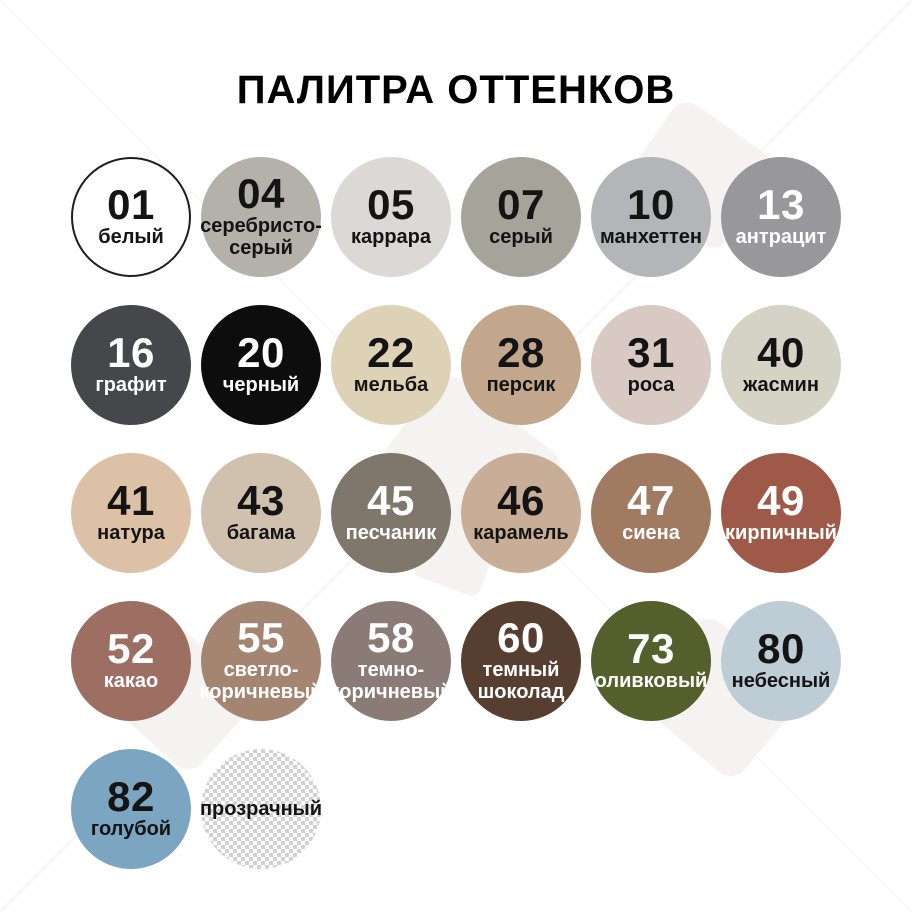 The width and height of the screenshot is (912, 912). What do you see at coordinates (391, 205) in the screenshot?
I see `swatch-number: 05` at bounding box center [391, 205].